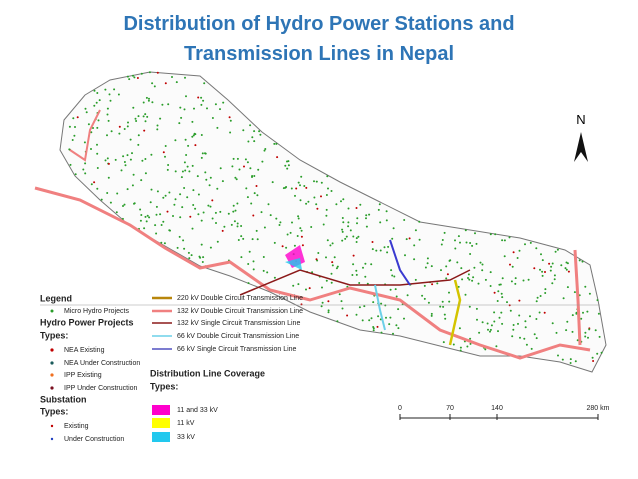  Describe the element at coordinates (63, 399) in the screenshot. I see `legend-heading: Substation` at that location.